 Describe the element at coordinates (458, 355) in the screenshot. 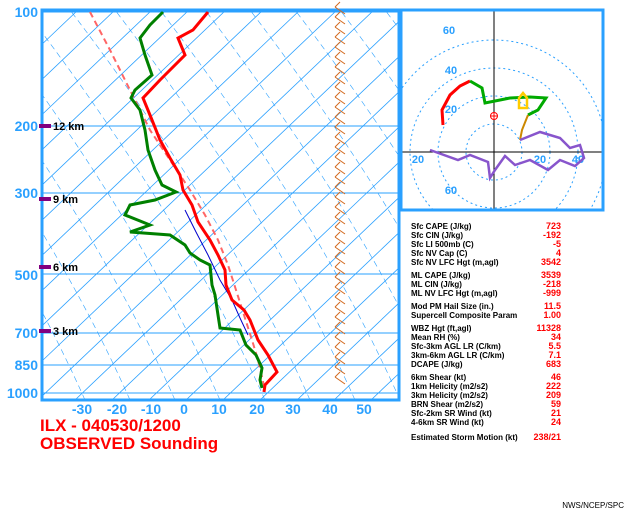

I see `param-label: 3km-6km AGL LR (C/km)` at that location.